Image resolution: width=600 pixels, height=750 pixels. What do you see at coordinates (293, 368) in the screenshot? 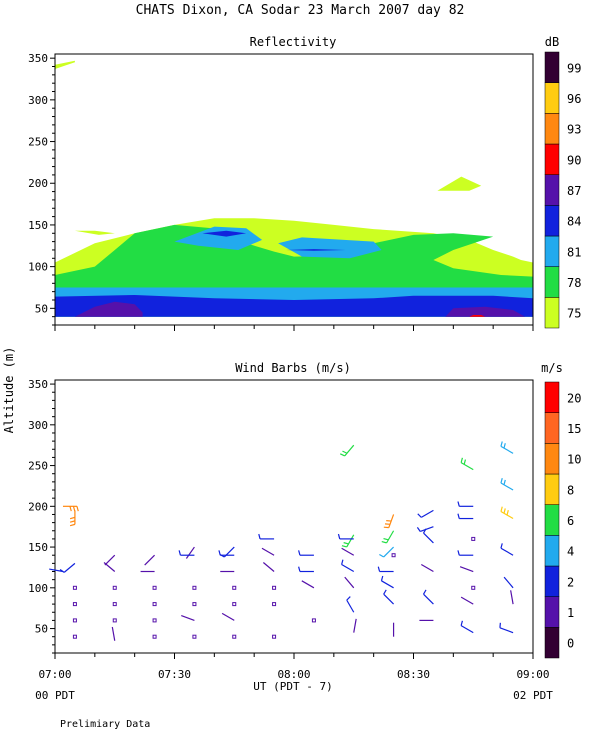
I see `wind-title: Wind Barbs (m/s)` at bounding box center [293, 368].